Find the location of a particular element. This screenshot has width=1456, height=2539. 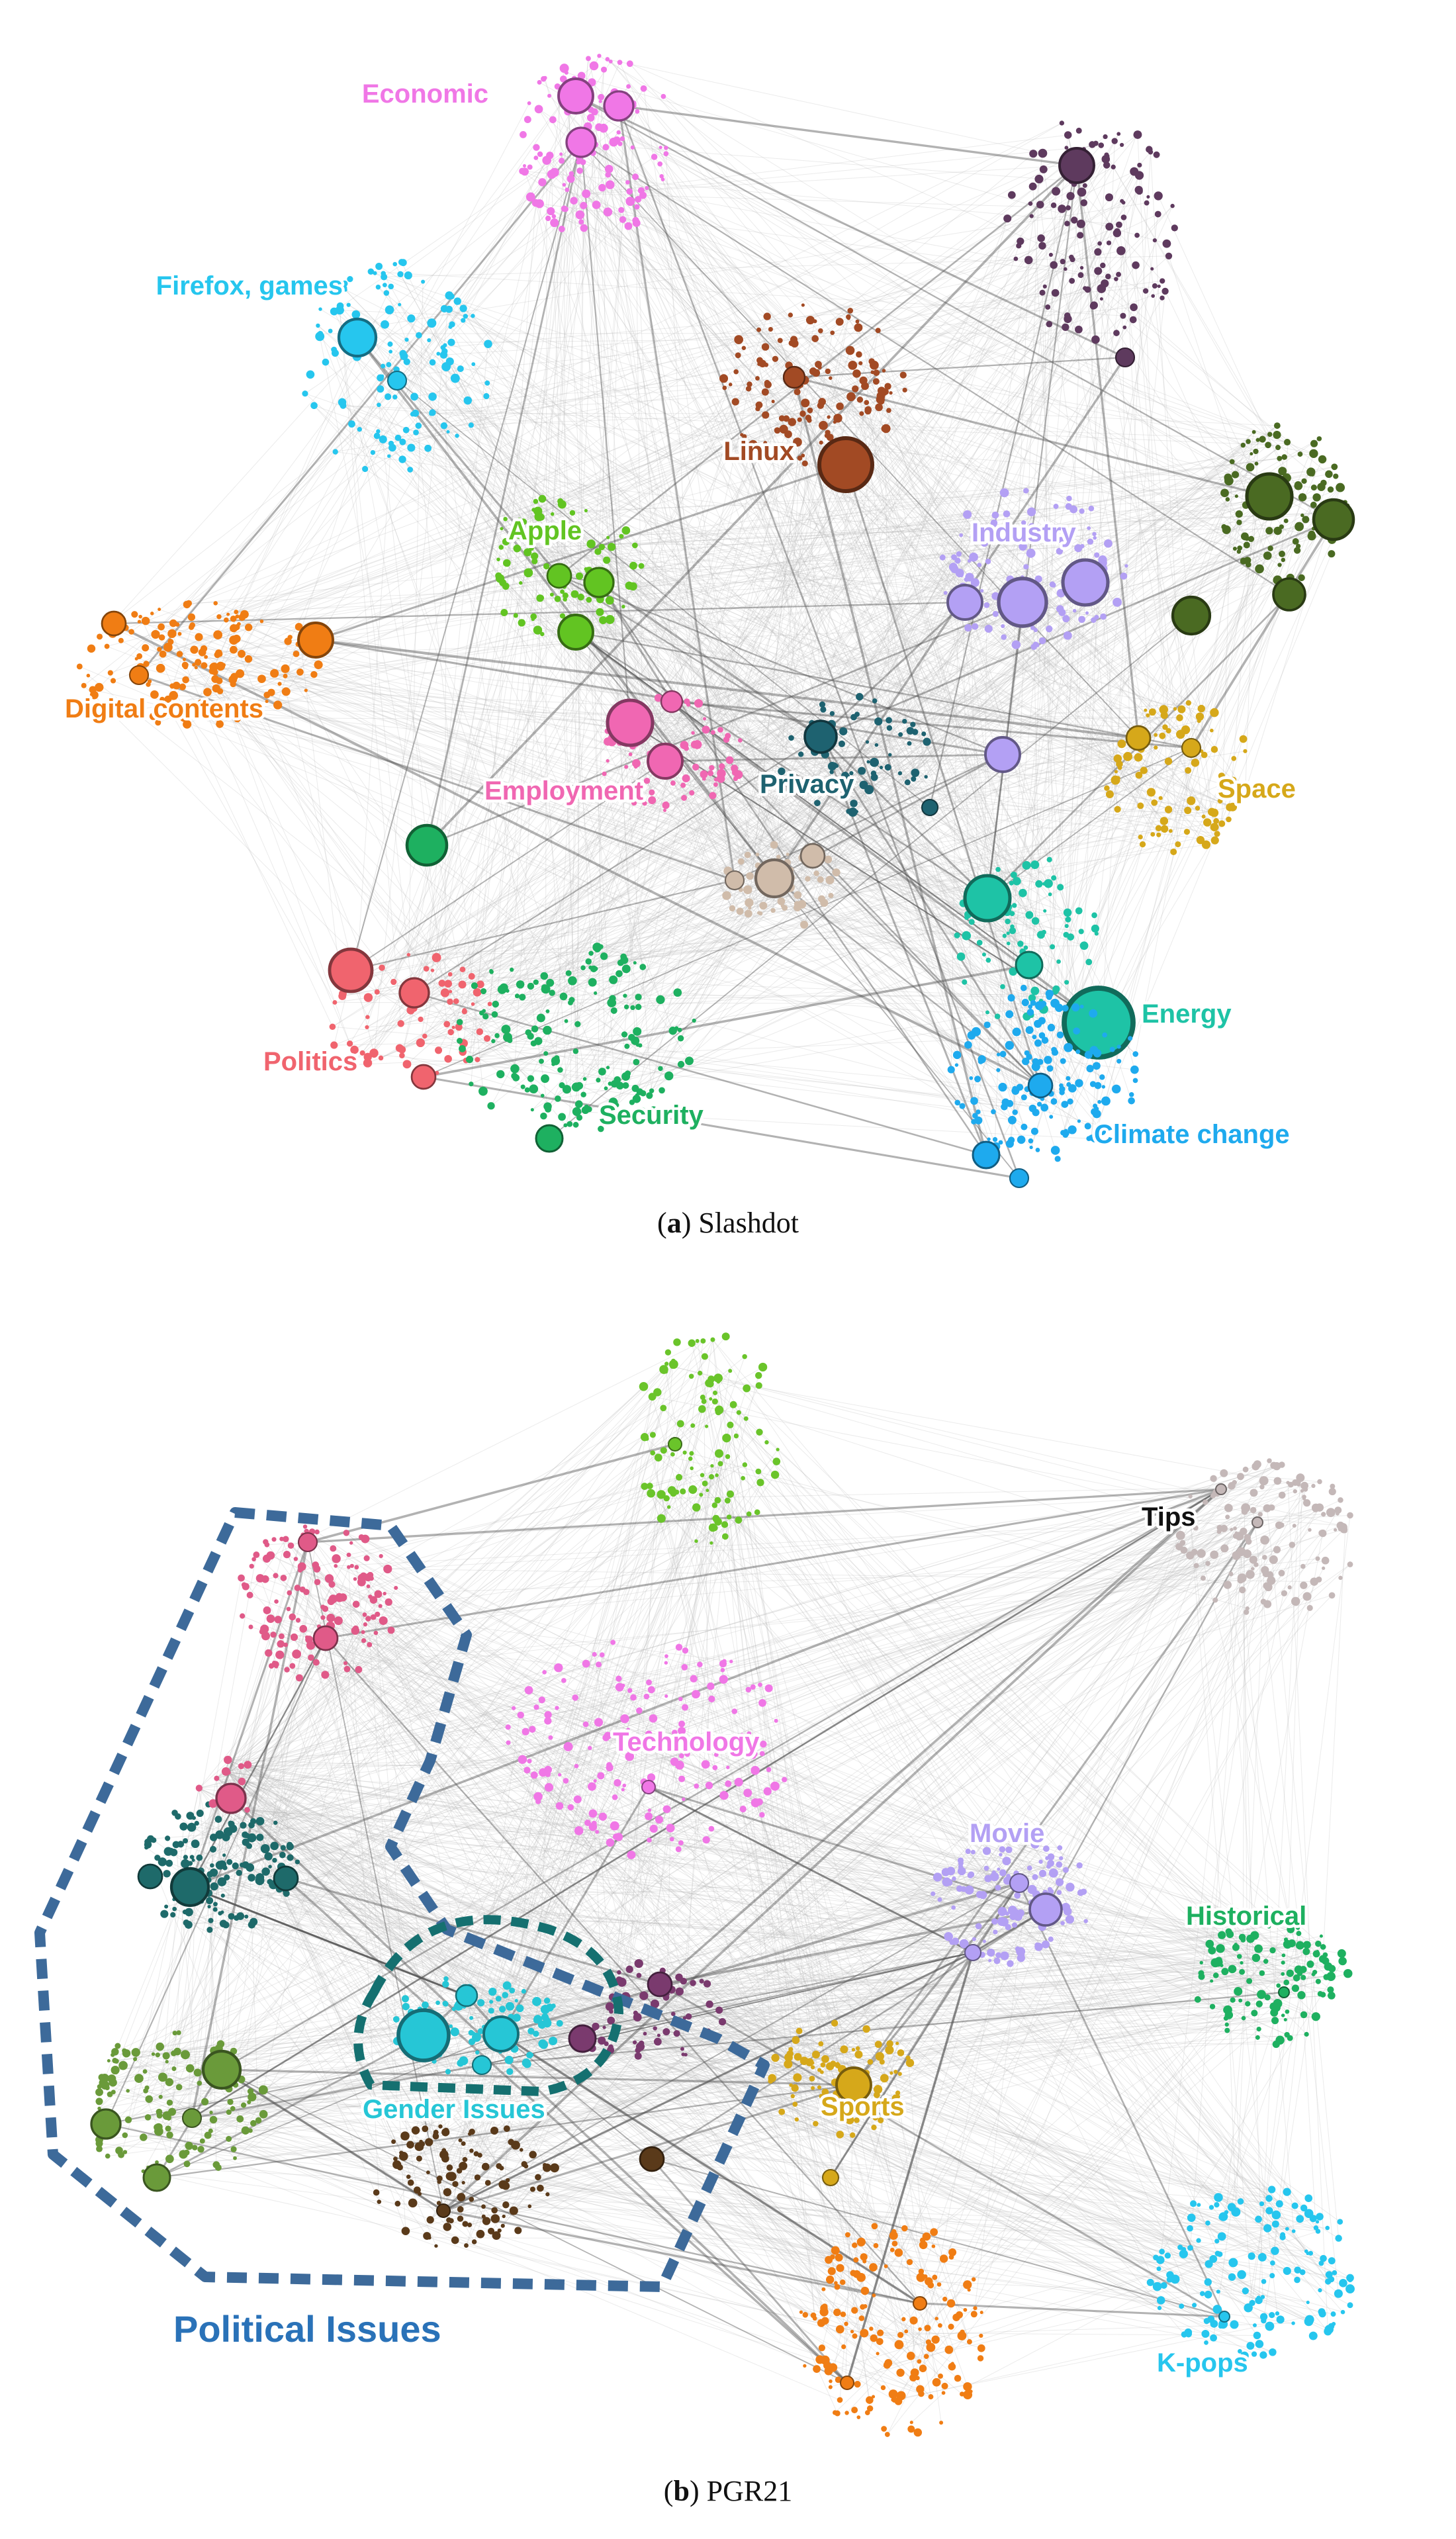

cluster-label: Climate change is located at coordinates (1192, 1135).